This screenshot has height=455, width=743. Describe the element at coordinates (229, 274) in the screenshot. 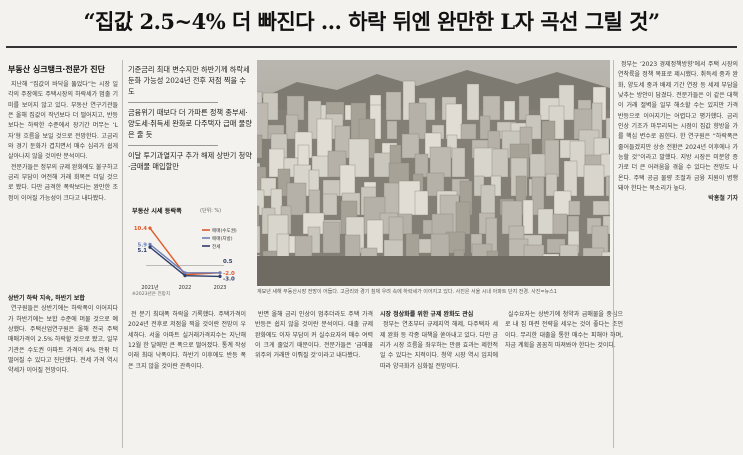

I see `data-label: -2.0` at that location.